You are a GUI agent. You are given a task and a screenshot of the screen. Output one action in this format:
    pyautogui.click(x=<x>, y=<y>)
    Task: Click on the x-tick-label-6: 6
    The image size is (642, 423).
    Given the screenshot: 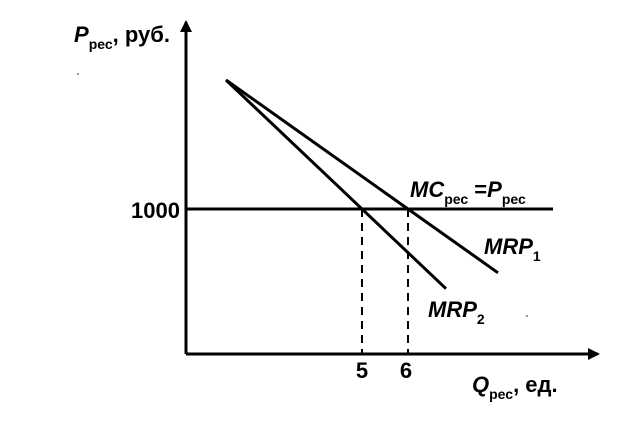 What is the action you would take?
    pyautogui.click(x=406, y=370)
    